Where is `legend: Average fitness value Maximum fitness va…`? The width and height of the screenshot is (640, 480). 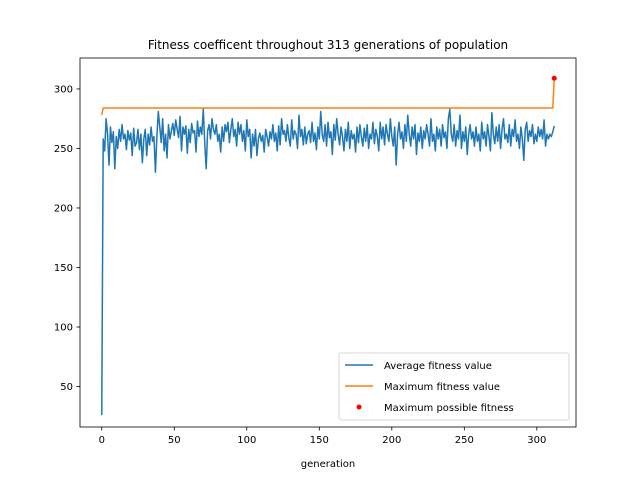
legend: Average fitness value Maximum fitness va… is located at coordinates (454, 386).